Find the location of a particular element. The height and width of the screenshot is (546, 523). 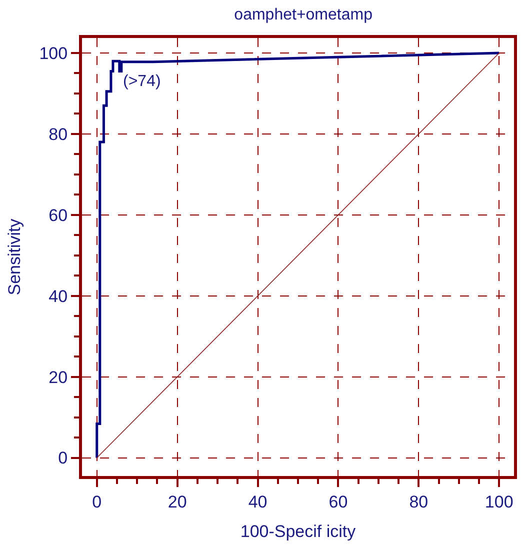

y-axis-title: Sensitivity is located at coordinates (14, 257).